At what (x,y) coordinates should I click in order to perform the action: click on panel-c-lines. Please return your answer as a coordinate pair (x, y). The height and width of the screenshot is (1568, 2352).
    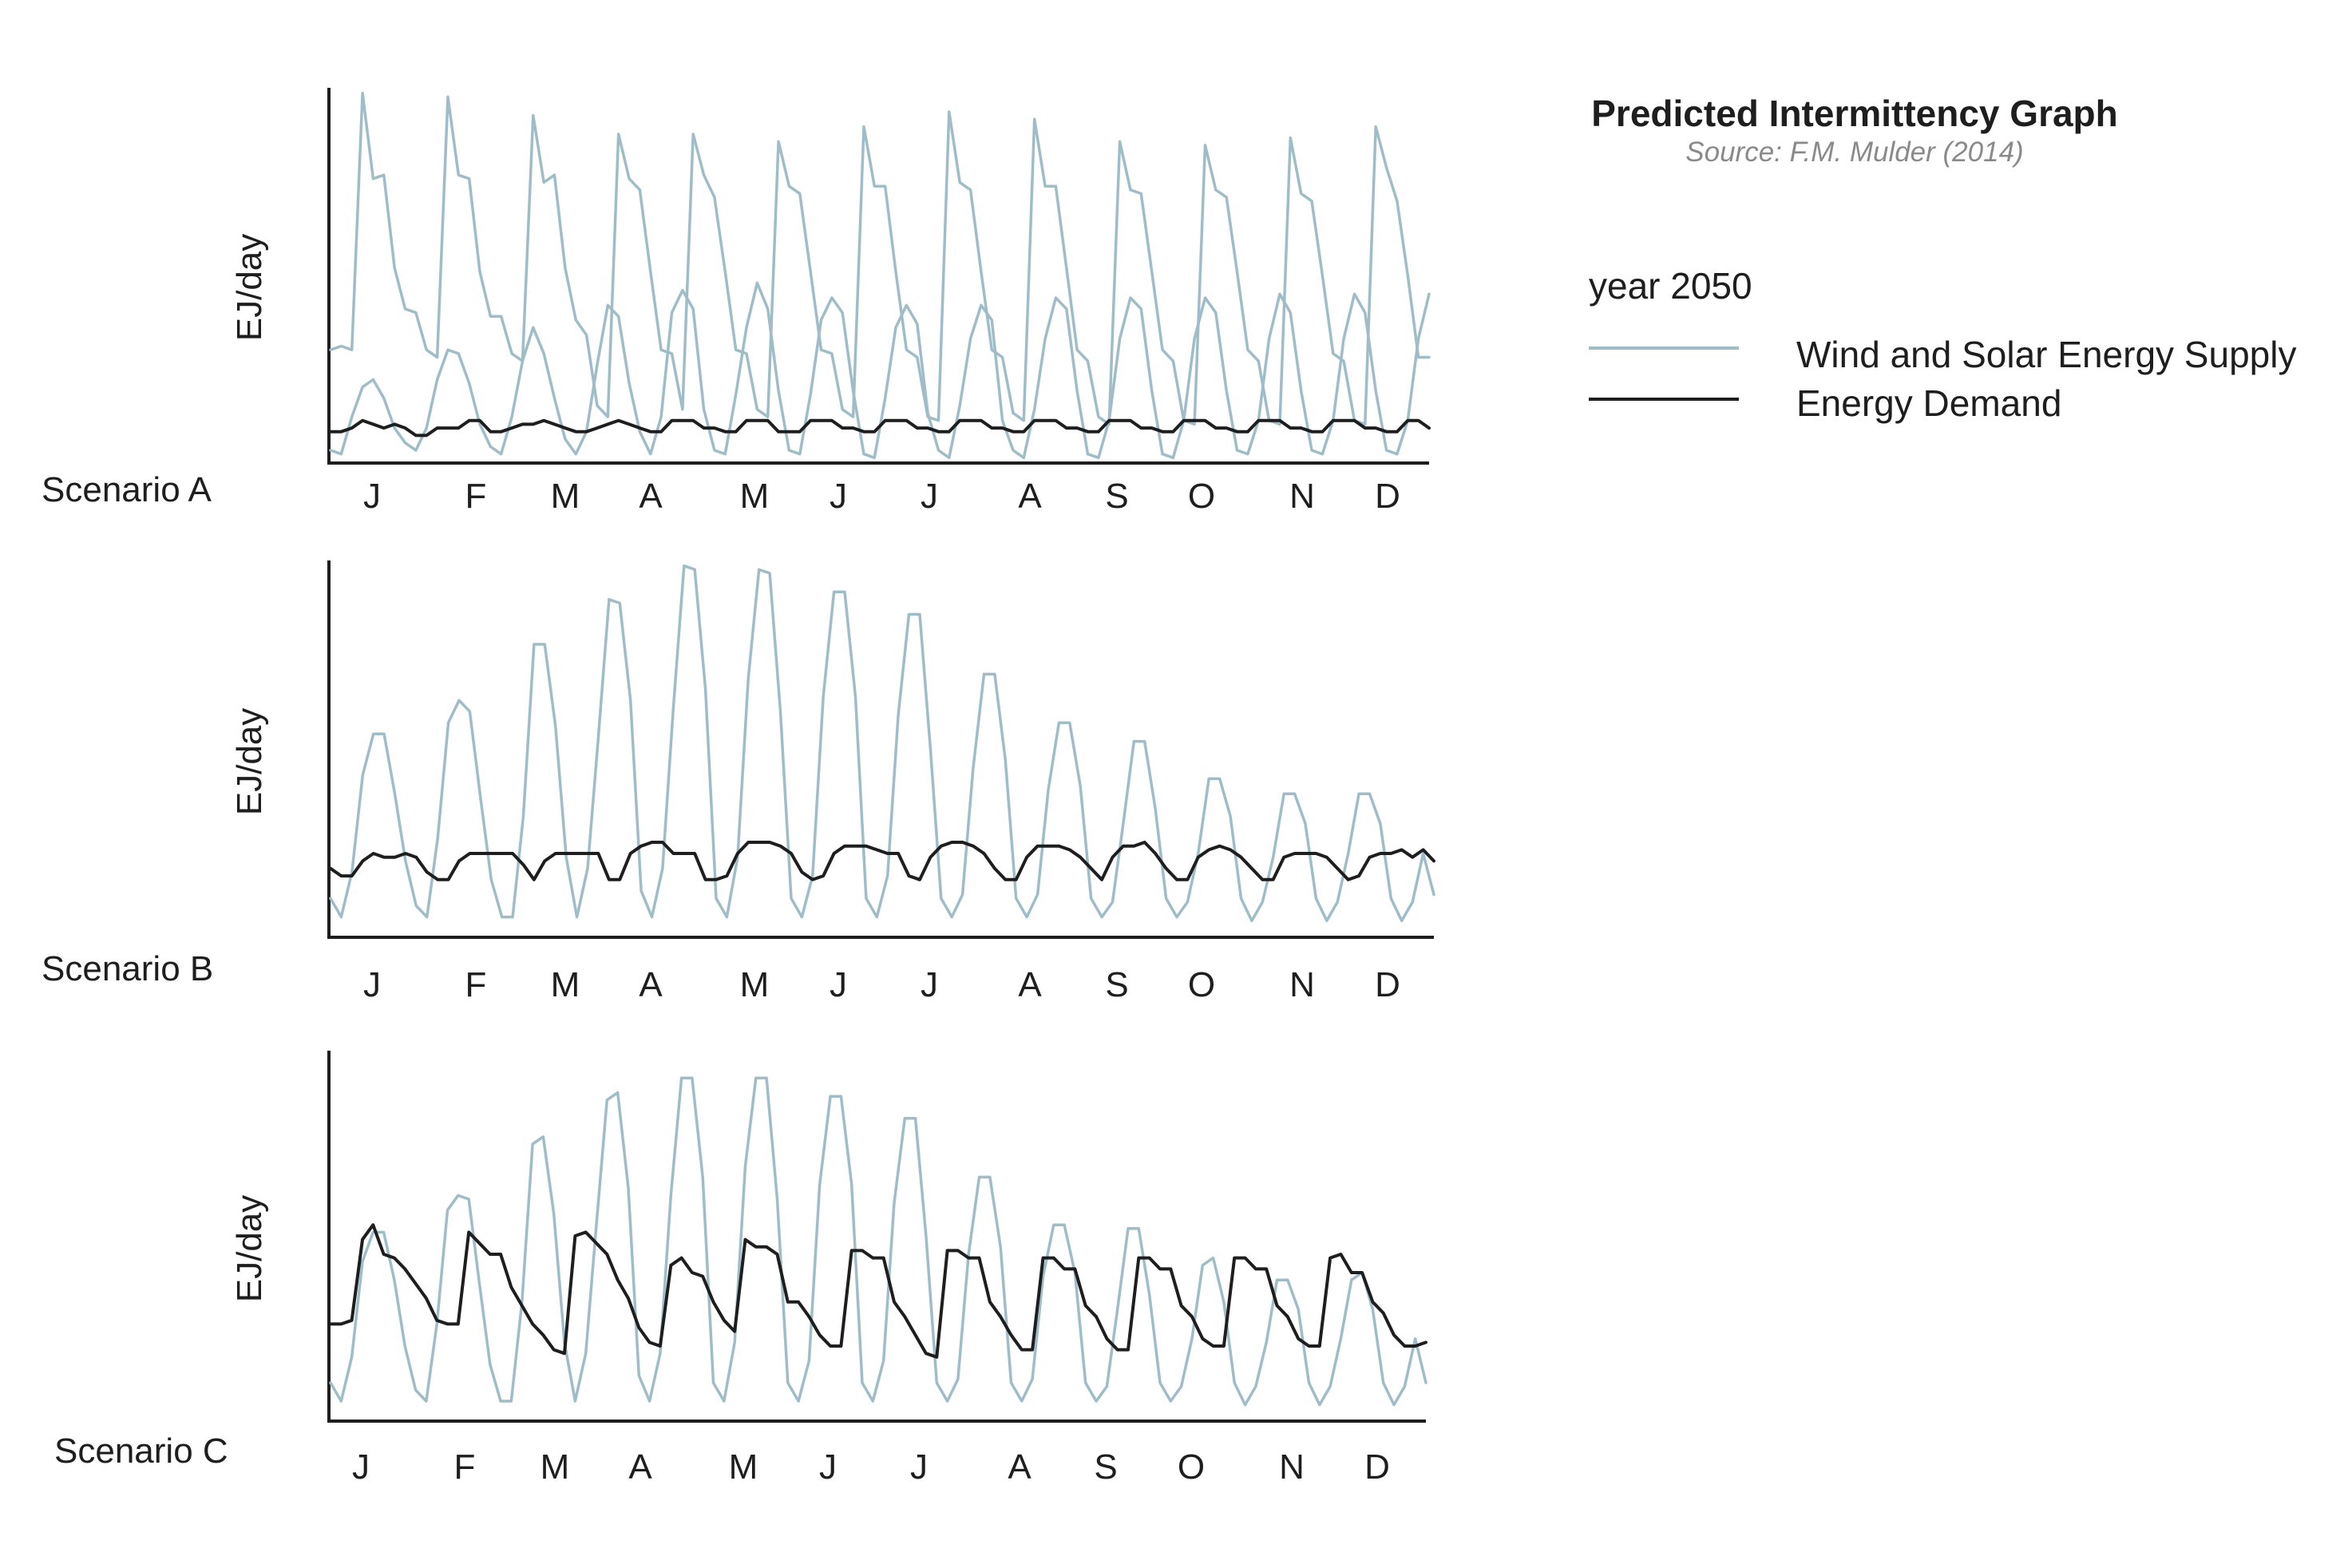
    Looking at the image, I should click on (878, 1241).